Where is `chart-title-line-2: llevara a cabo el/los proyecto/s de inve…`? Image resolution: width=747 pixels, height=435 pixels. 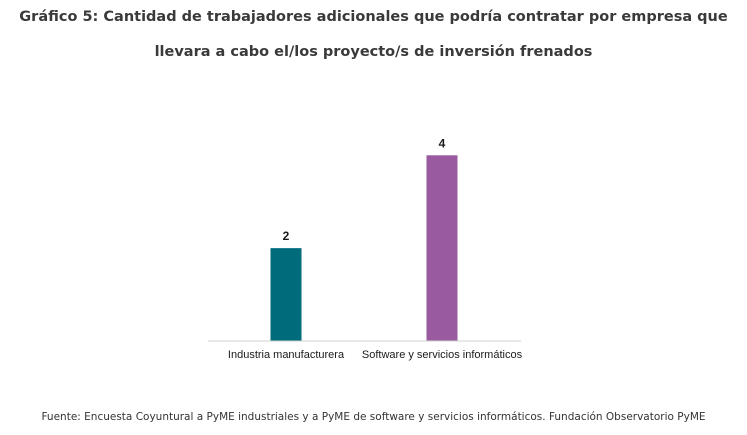 chart-title-line-2: llevara a cabo el/los proyecto/s de inve… is located at coordinates (373, 52).